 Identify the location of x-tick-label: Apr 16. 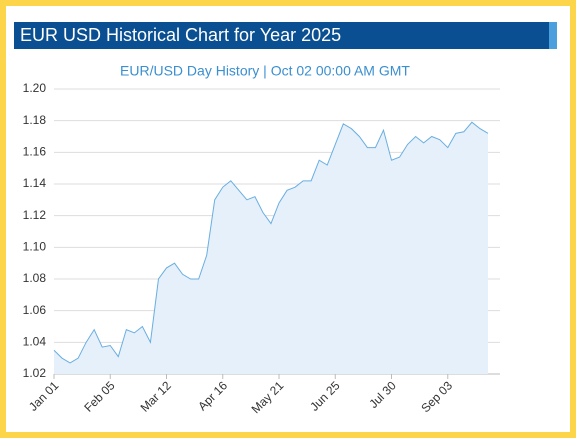
(212, 395).